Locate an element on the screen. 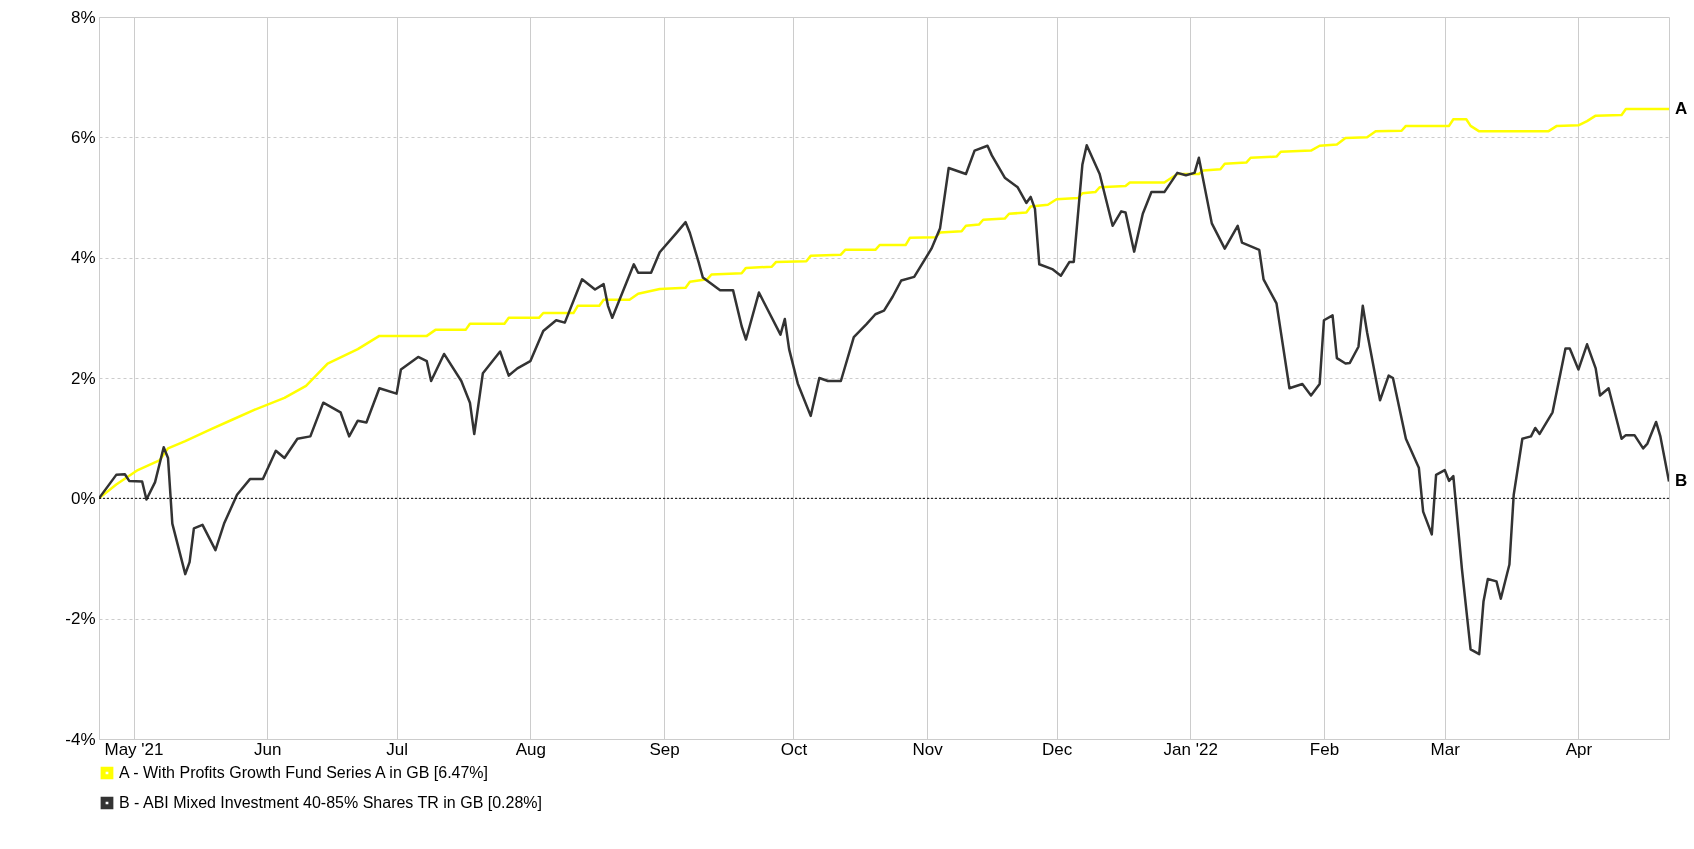  x-tick-label: Jan '22 is located at coordinates (1190, 749).